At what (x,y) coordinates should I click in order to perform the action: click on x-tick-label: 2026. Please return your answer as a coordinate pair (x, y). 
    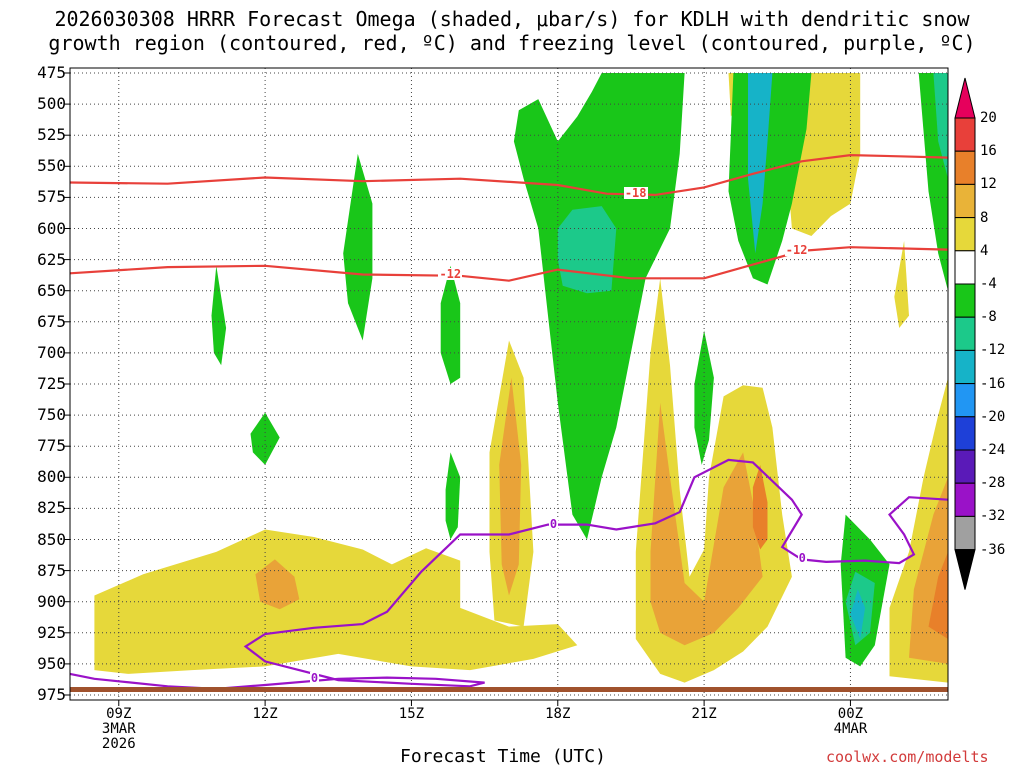
    Looking at the image, I should click on (118, 744).